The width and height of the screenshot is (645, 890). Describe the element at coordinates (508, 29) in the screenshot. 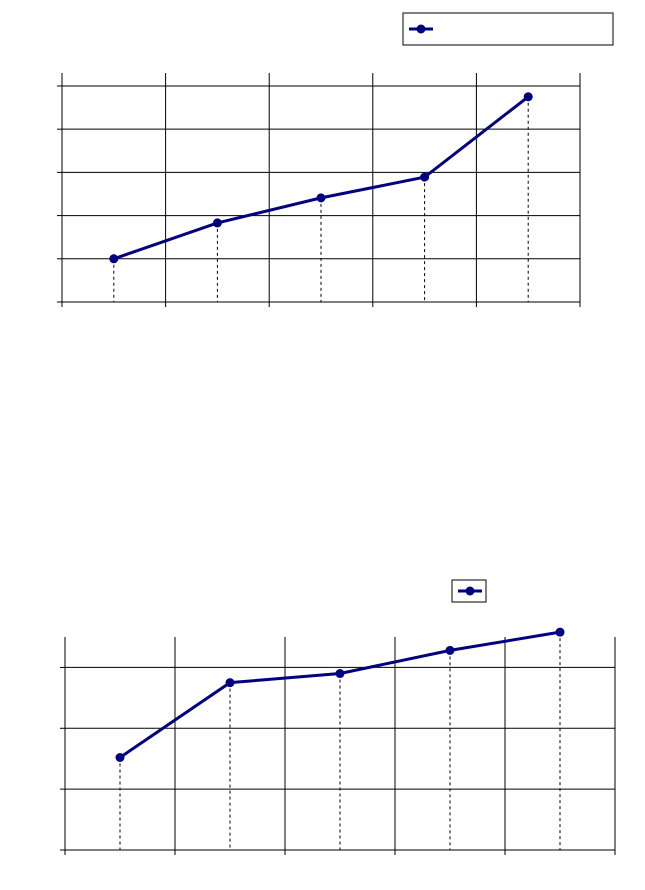

I see `legend-box` at that location.